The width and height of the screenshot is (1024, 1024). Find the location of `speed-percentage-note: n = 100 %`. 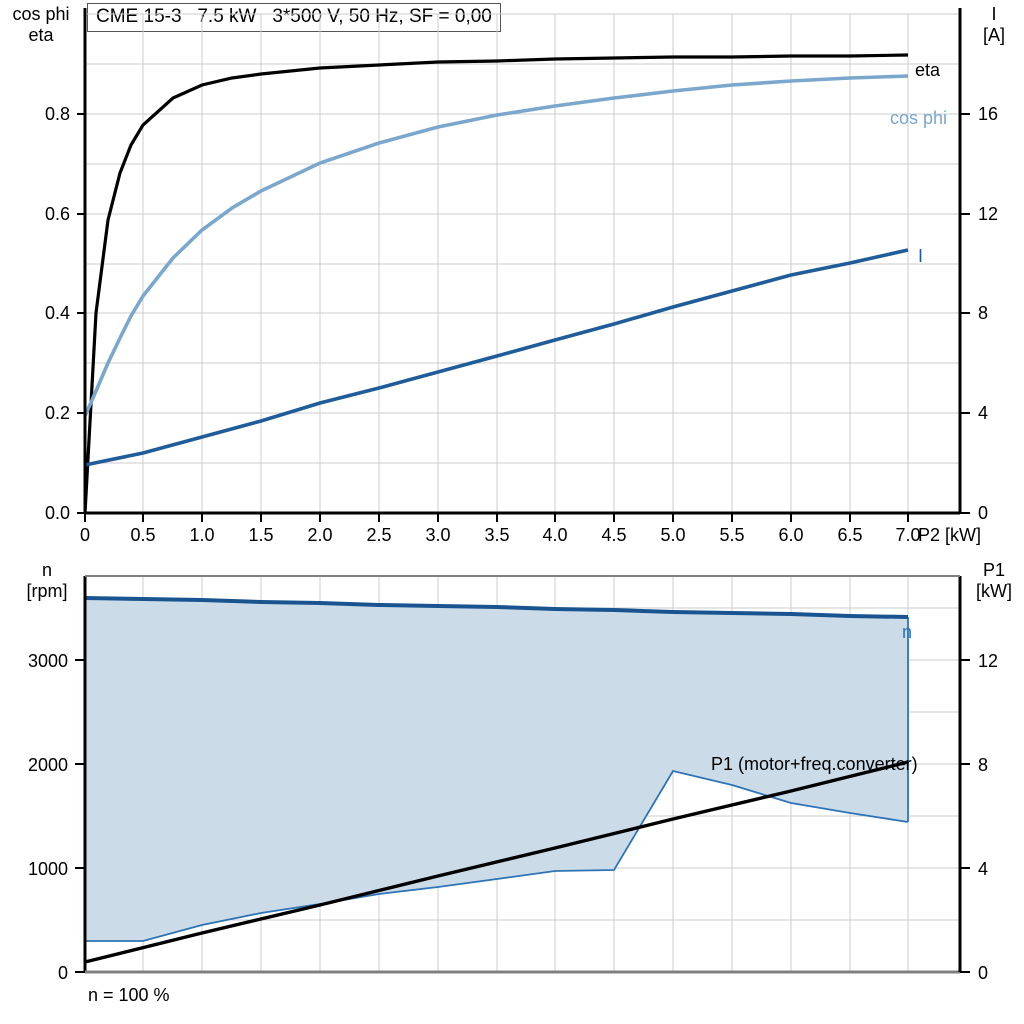

speed-percentage-note: n = 100 % is located at coordinates (129, 995).